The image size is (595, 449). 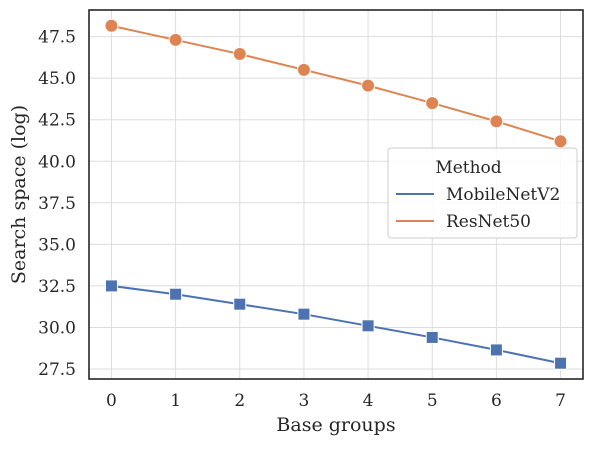 What do you see at coordinates (175, 401) in the screenshot?
I see `x-tick-label: 1` at bounding box center [175, 401].